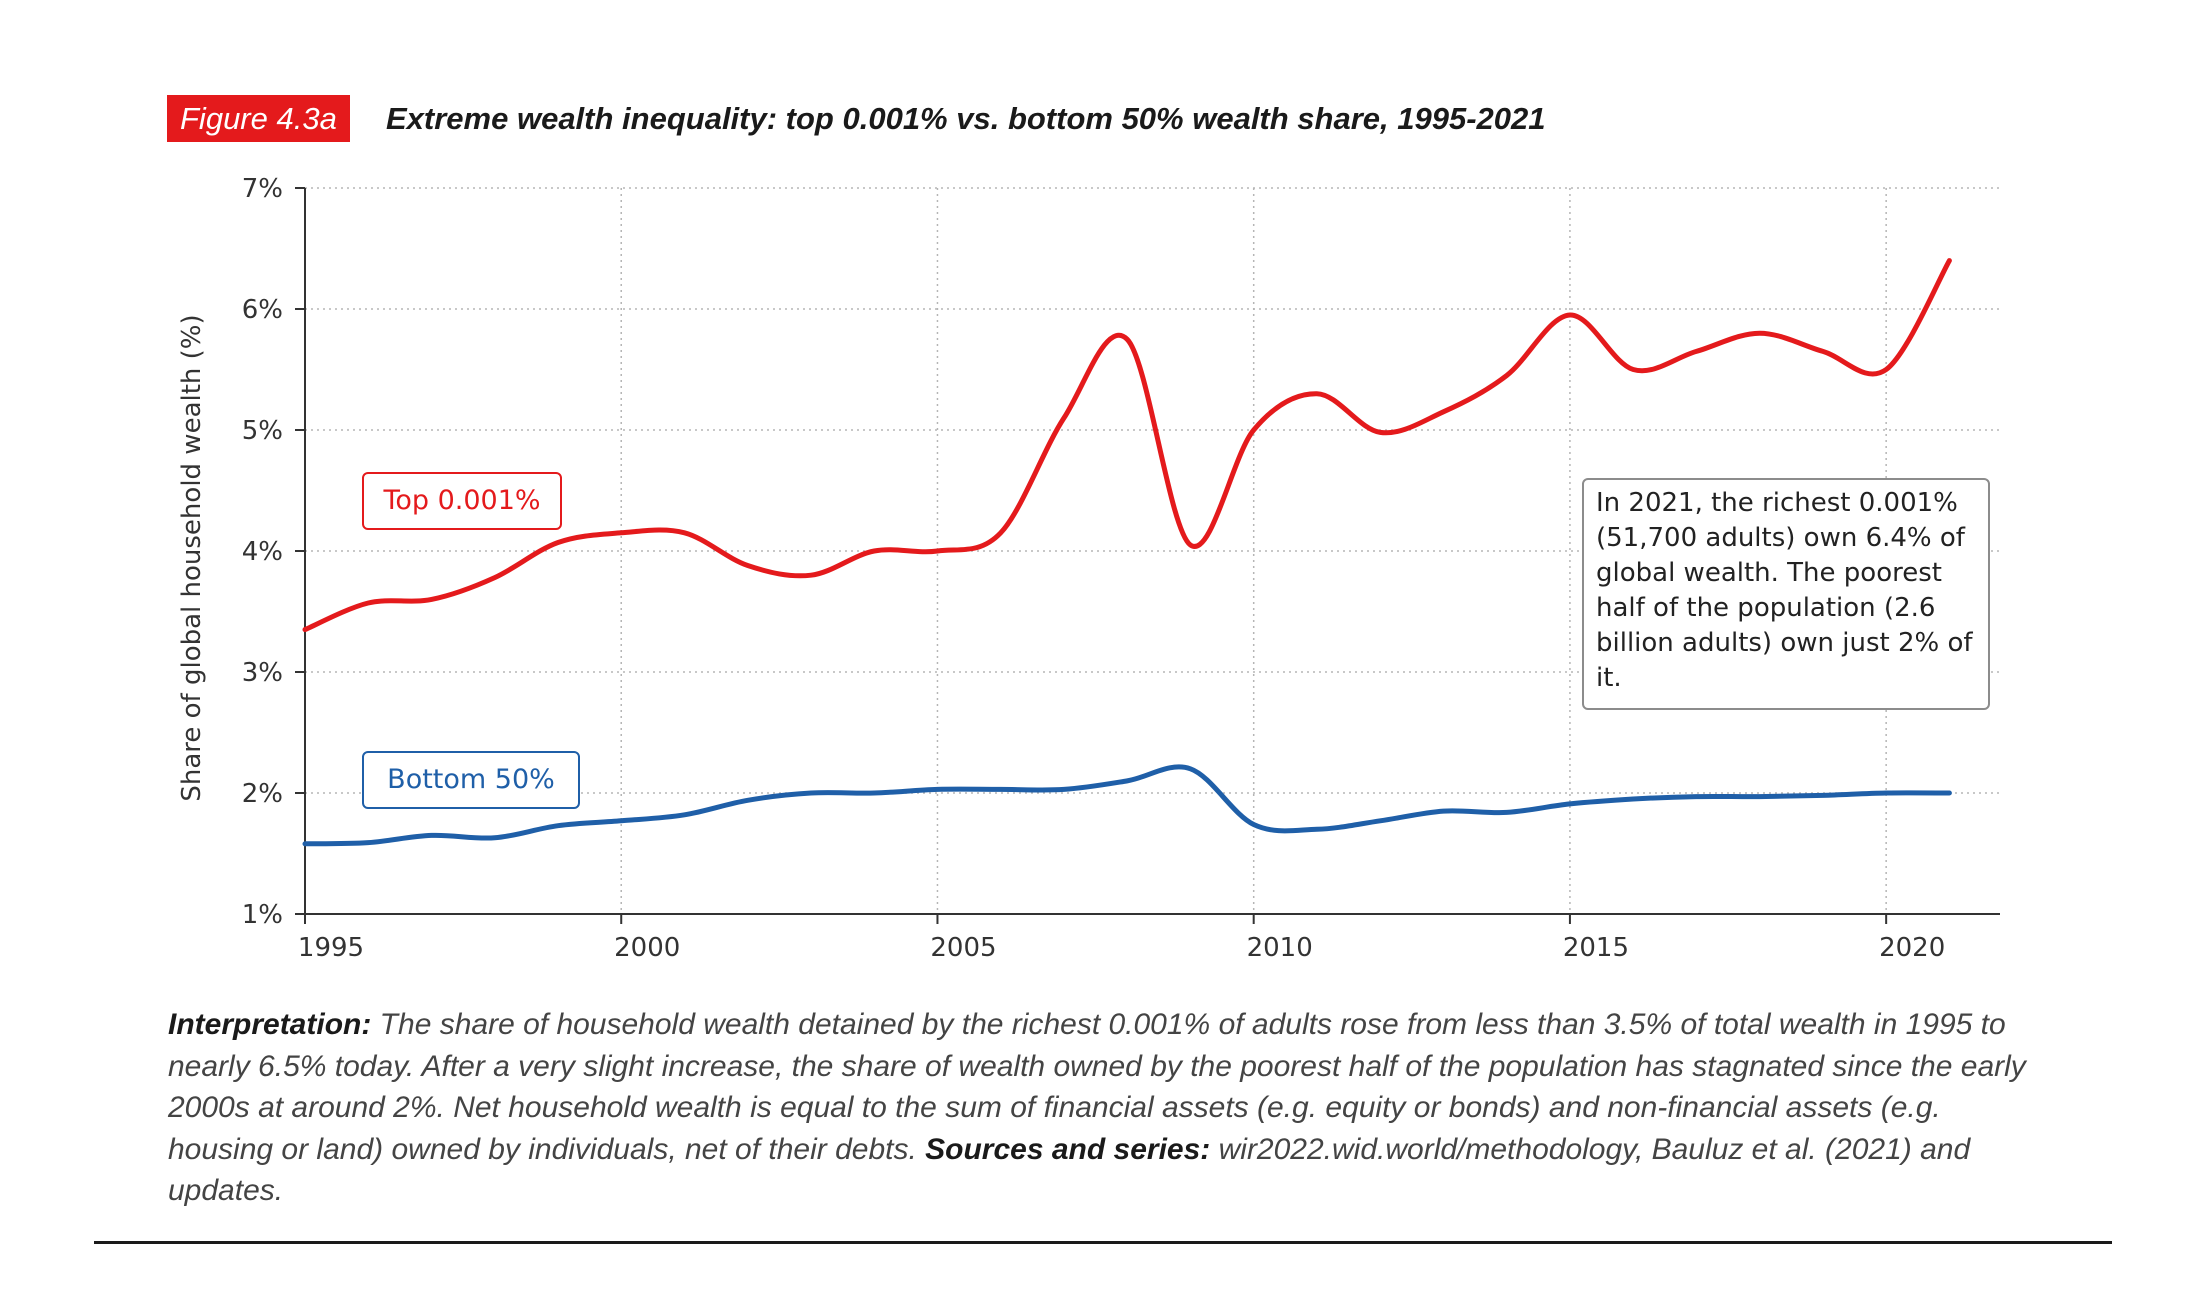  I want to click on y-tick-label: 6%, so click(262, 310).